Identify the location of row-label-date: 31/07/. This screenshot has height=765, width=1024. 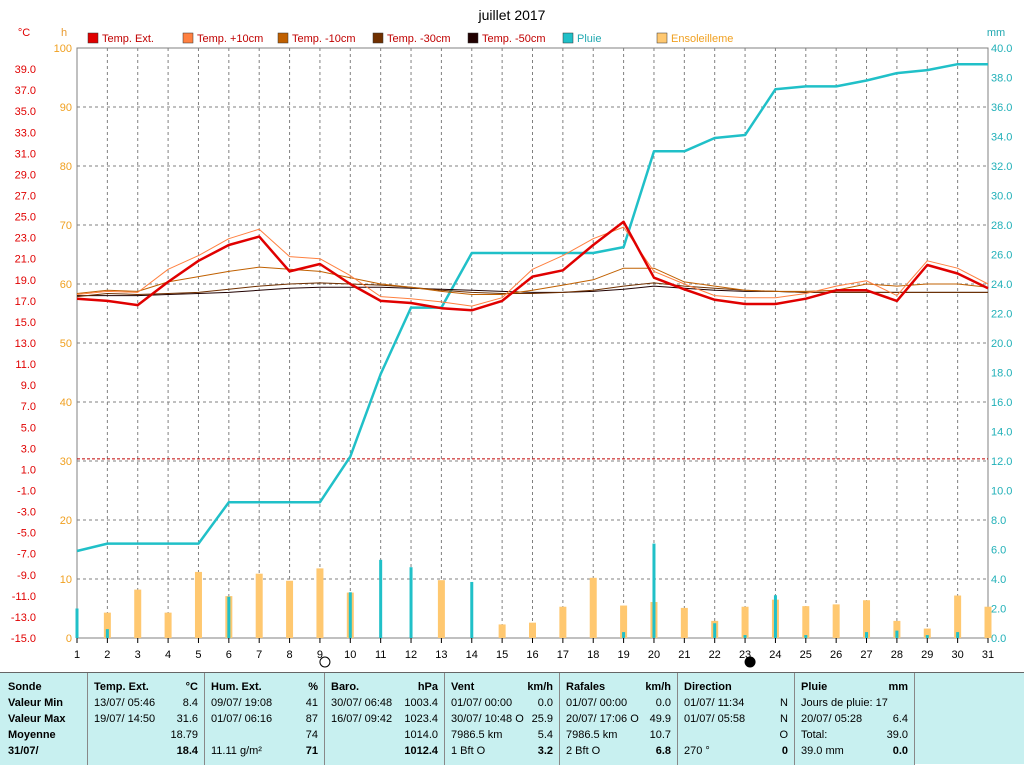
(23, 751).